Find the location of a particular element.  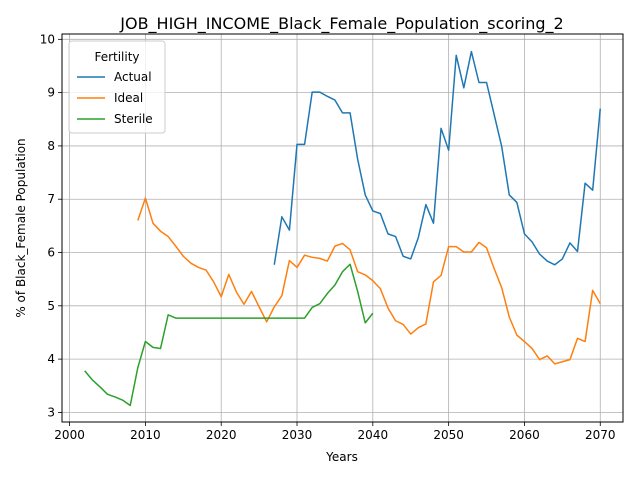

legend-label-actual: Actual is located at coordinates (133, 77).